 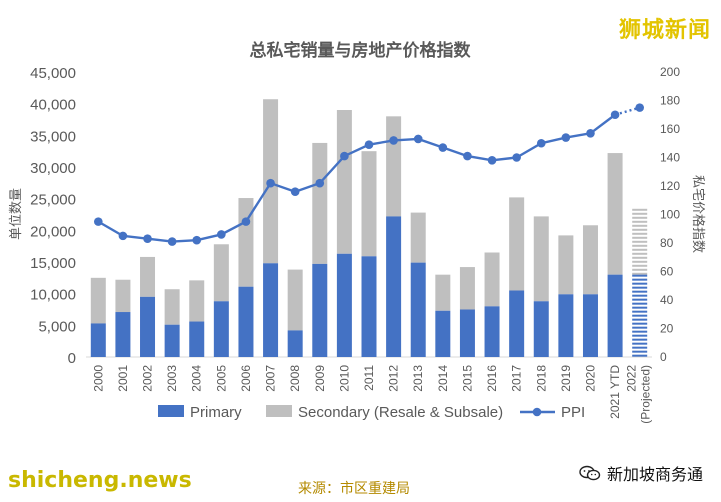 What do you see at coordinates (221, 378) in the screenshot?
I see `x-tick-label: 2005` at bounding box center [221, 378].